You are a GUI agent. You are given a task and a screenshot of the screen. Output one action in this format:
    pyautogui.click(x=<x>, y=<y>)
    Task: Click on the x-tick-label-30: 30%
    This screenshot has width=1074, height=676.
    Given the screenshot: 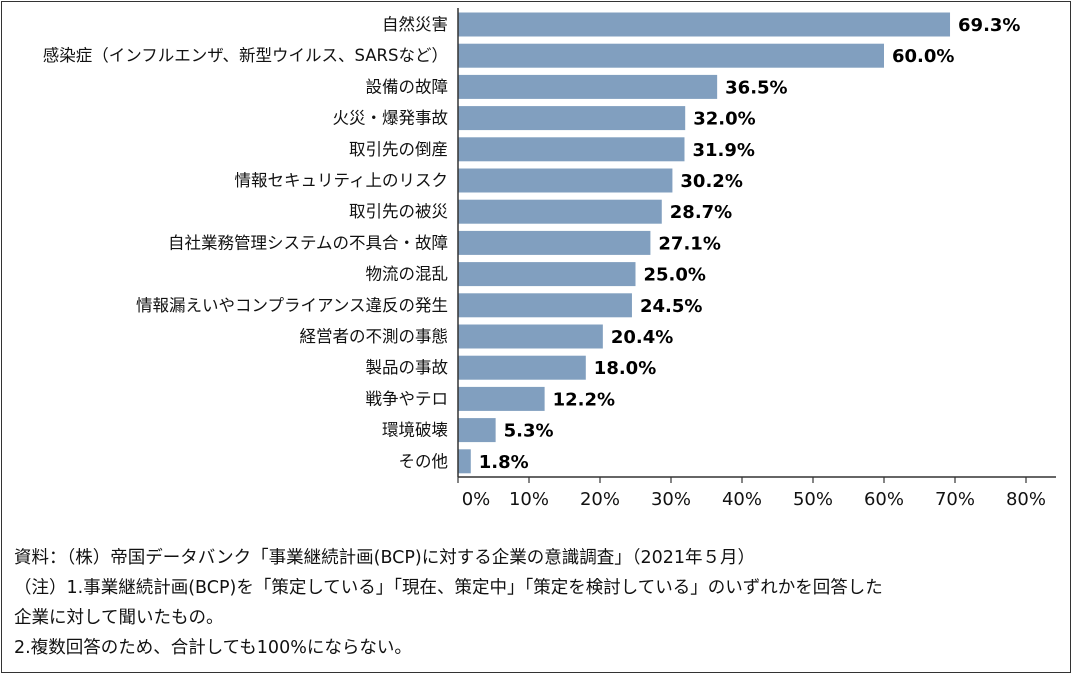 What is the action you would take?
    pyautogui.click(x=671, y=499)
    